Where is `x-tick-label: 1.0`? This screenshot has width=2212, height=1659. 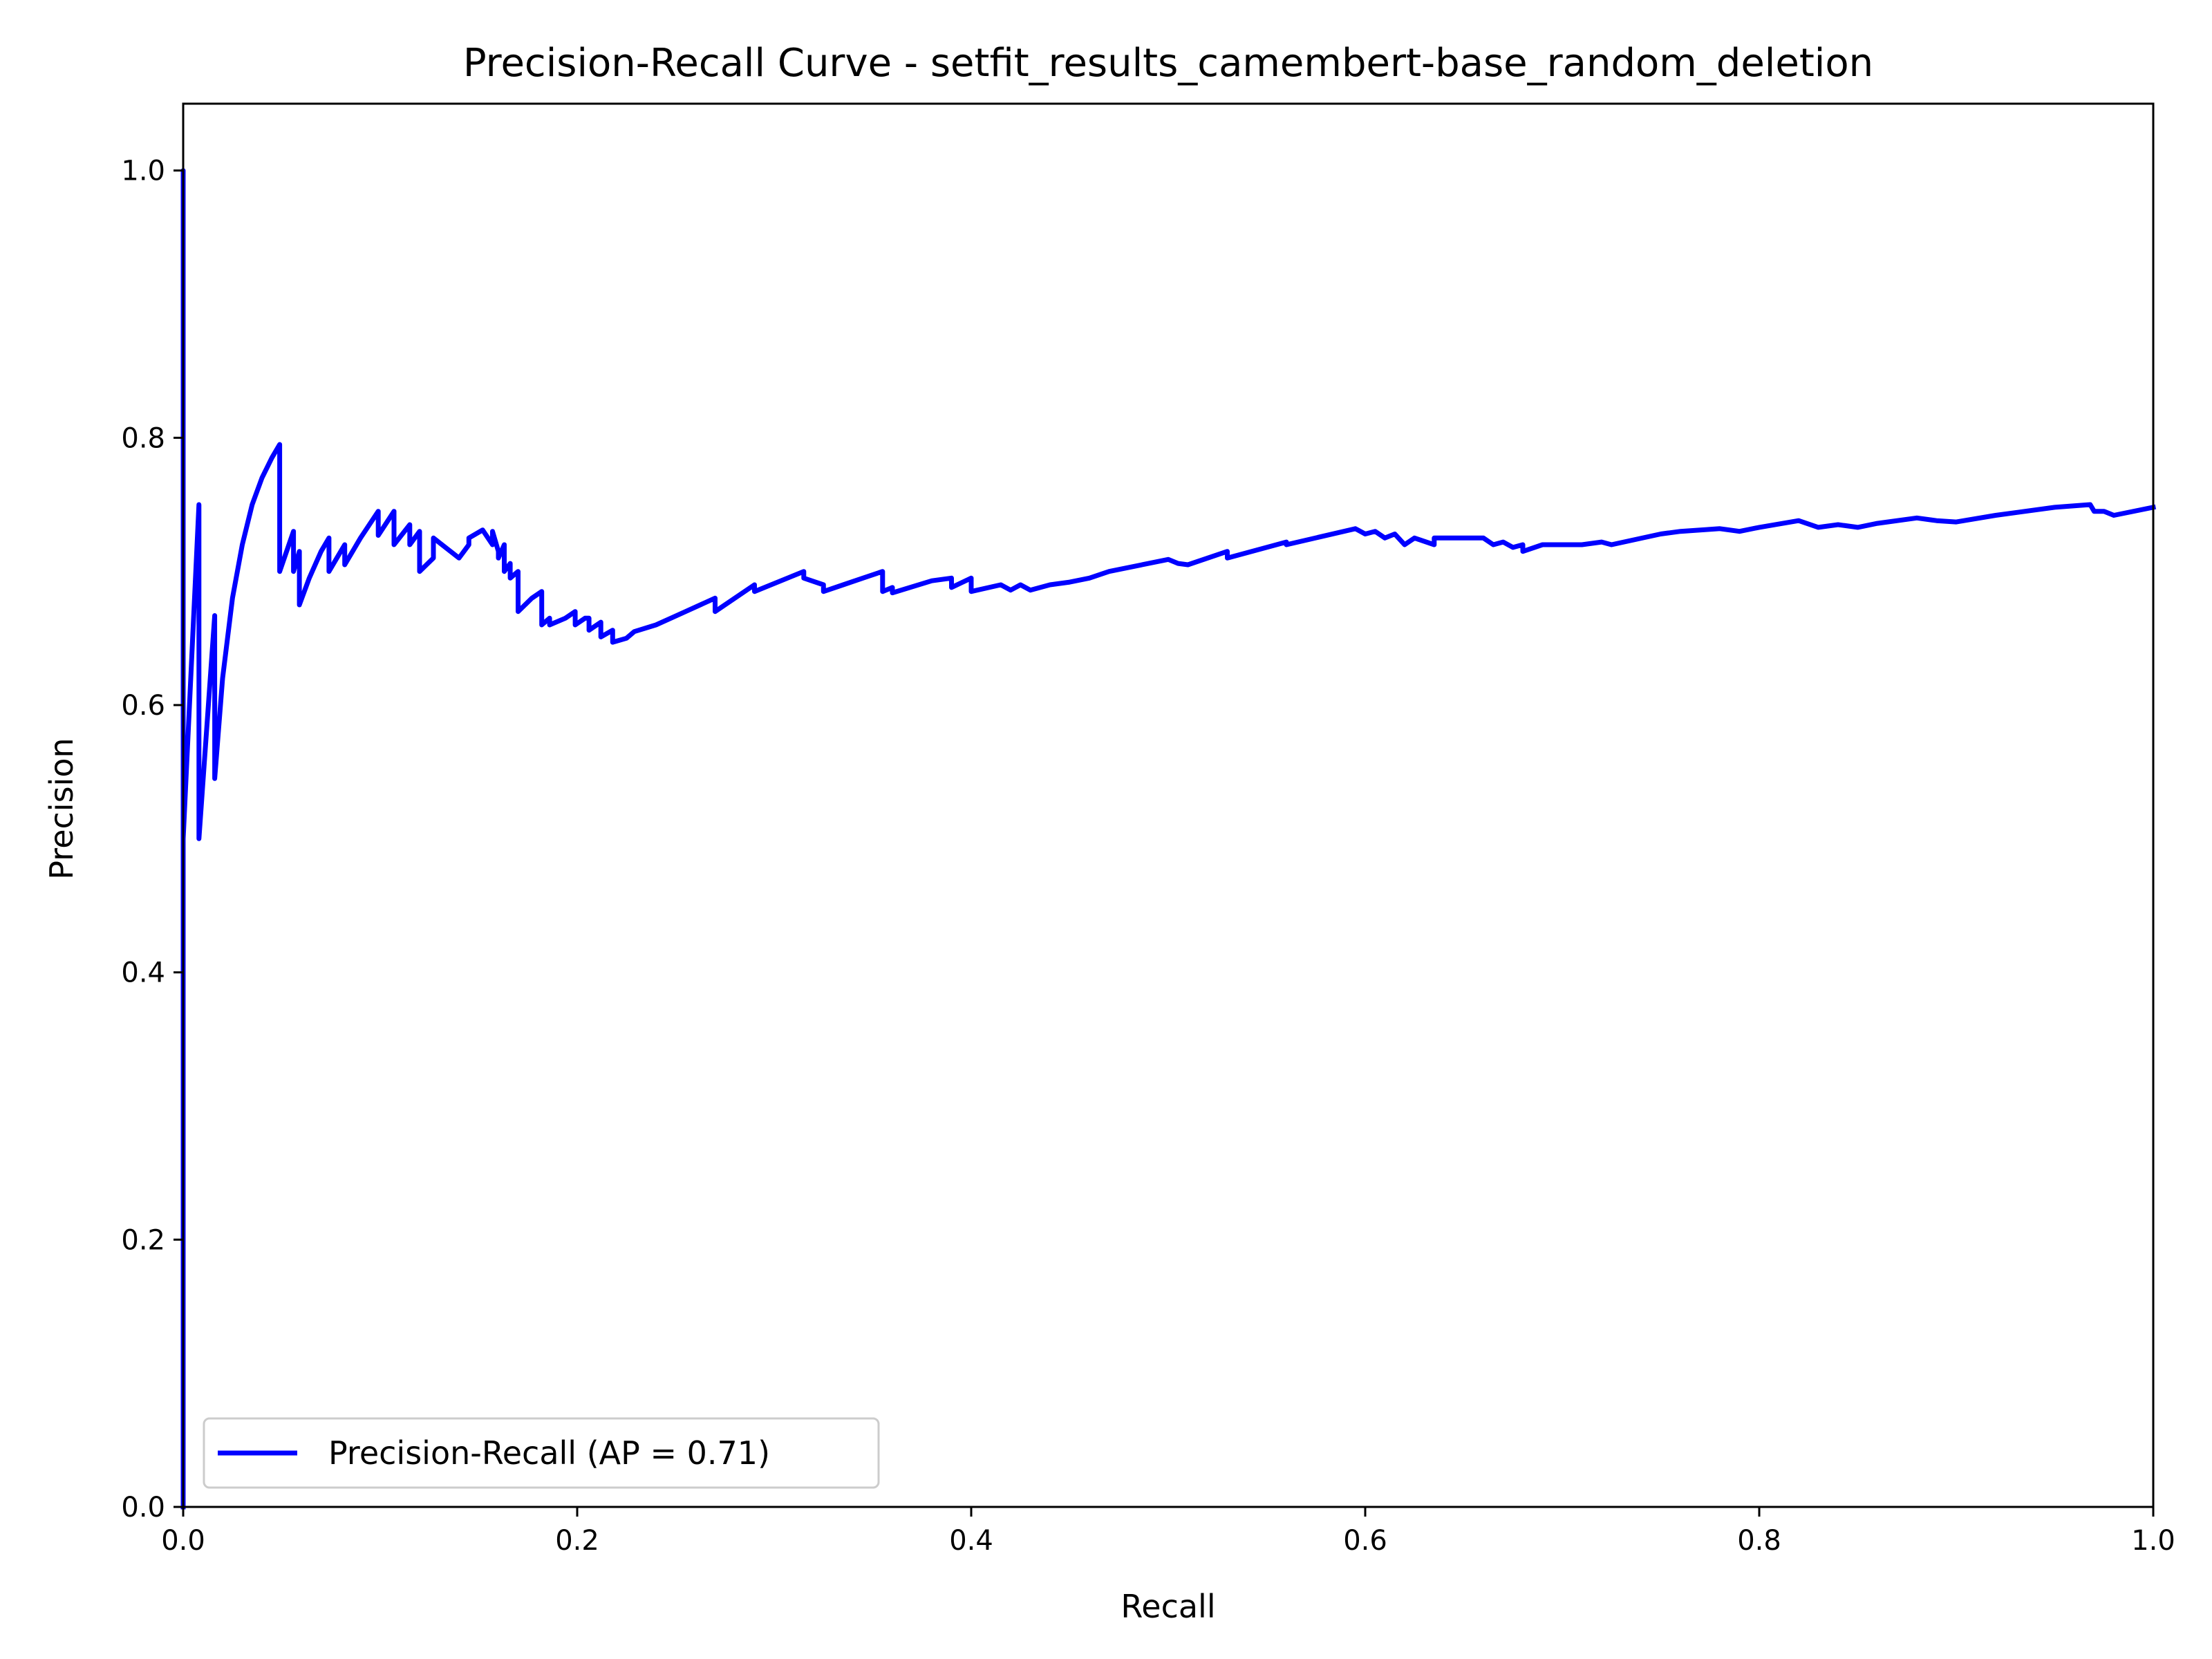
x-tick-label: 1.0 is located at coordinates (2153, 1541).